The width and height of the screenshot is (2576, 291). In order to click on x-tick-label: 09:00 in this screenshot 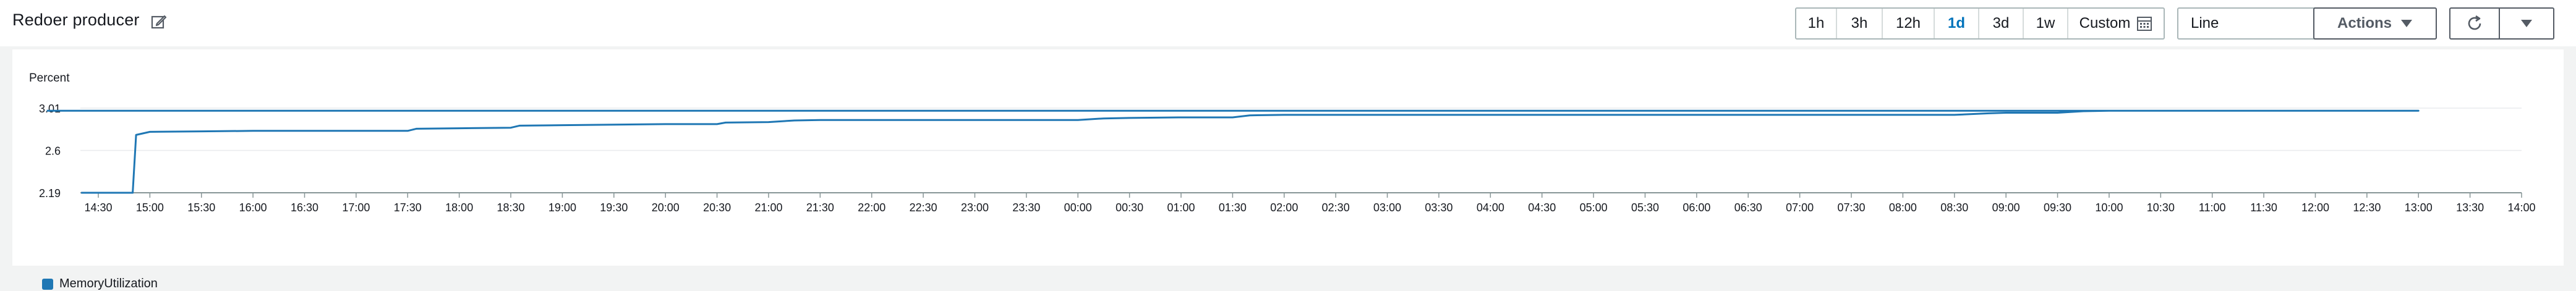, I will do `click(2006, 207)`.